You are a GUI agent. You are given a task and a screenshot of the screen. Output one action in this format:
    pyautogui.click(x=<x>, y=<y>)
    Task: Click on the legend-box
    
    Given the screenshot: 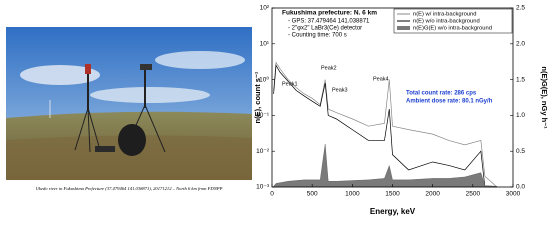 What is the action you would take?
    pyautogui.click(x=453, y=21)
    